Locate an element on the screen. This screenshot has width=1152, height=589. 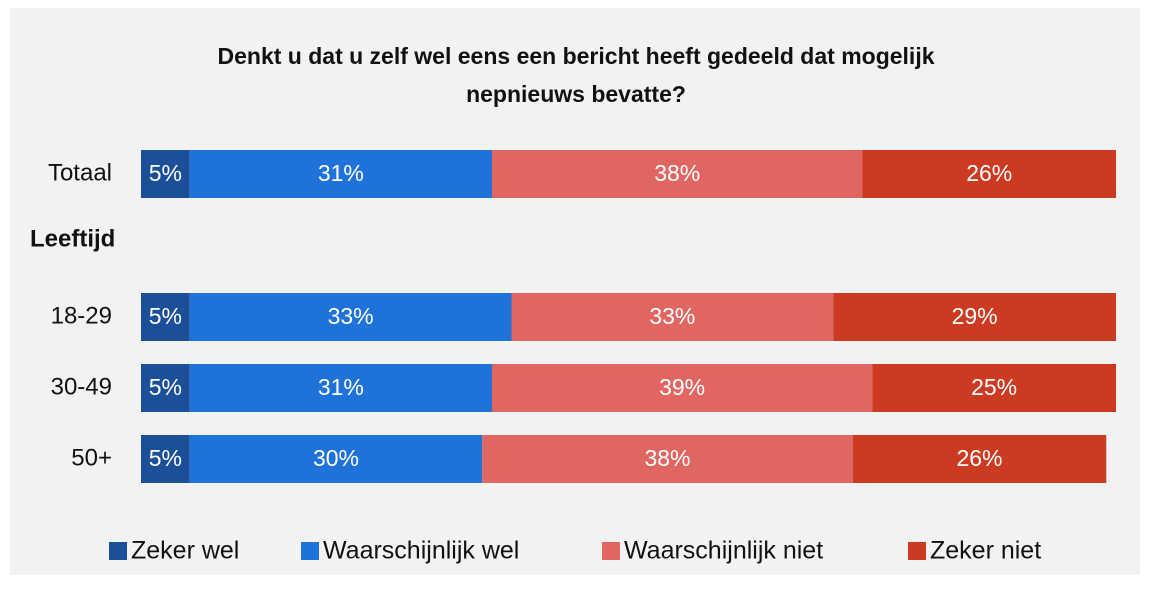
legend-label: Waarschijnlijk niet is located at coordinates (723, 551).